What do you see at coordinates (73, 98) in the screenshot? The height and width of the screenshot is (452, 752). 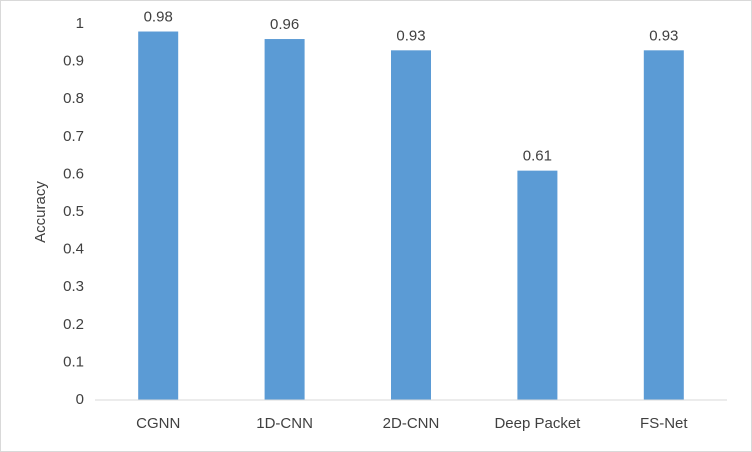 I see `y-tick-label: 0.8` at bounding box center [73, 98].